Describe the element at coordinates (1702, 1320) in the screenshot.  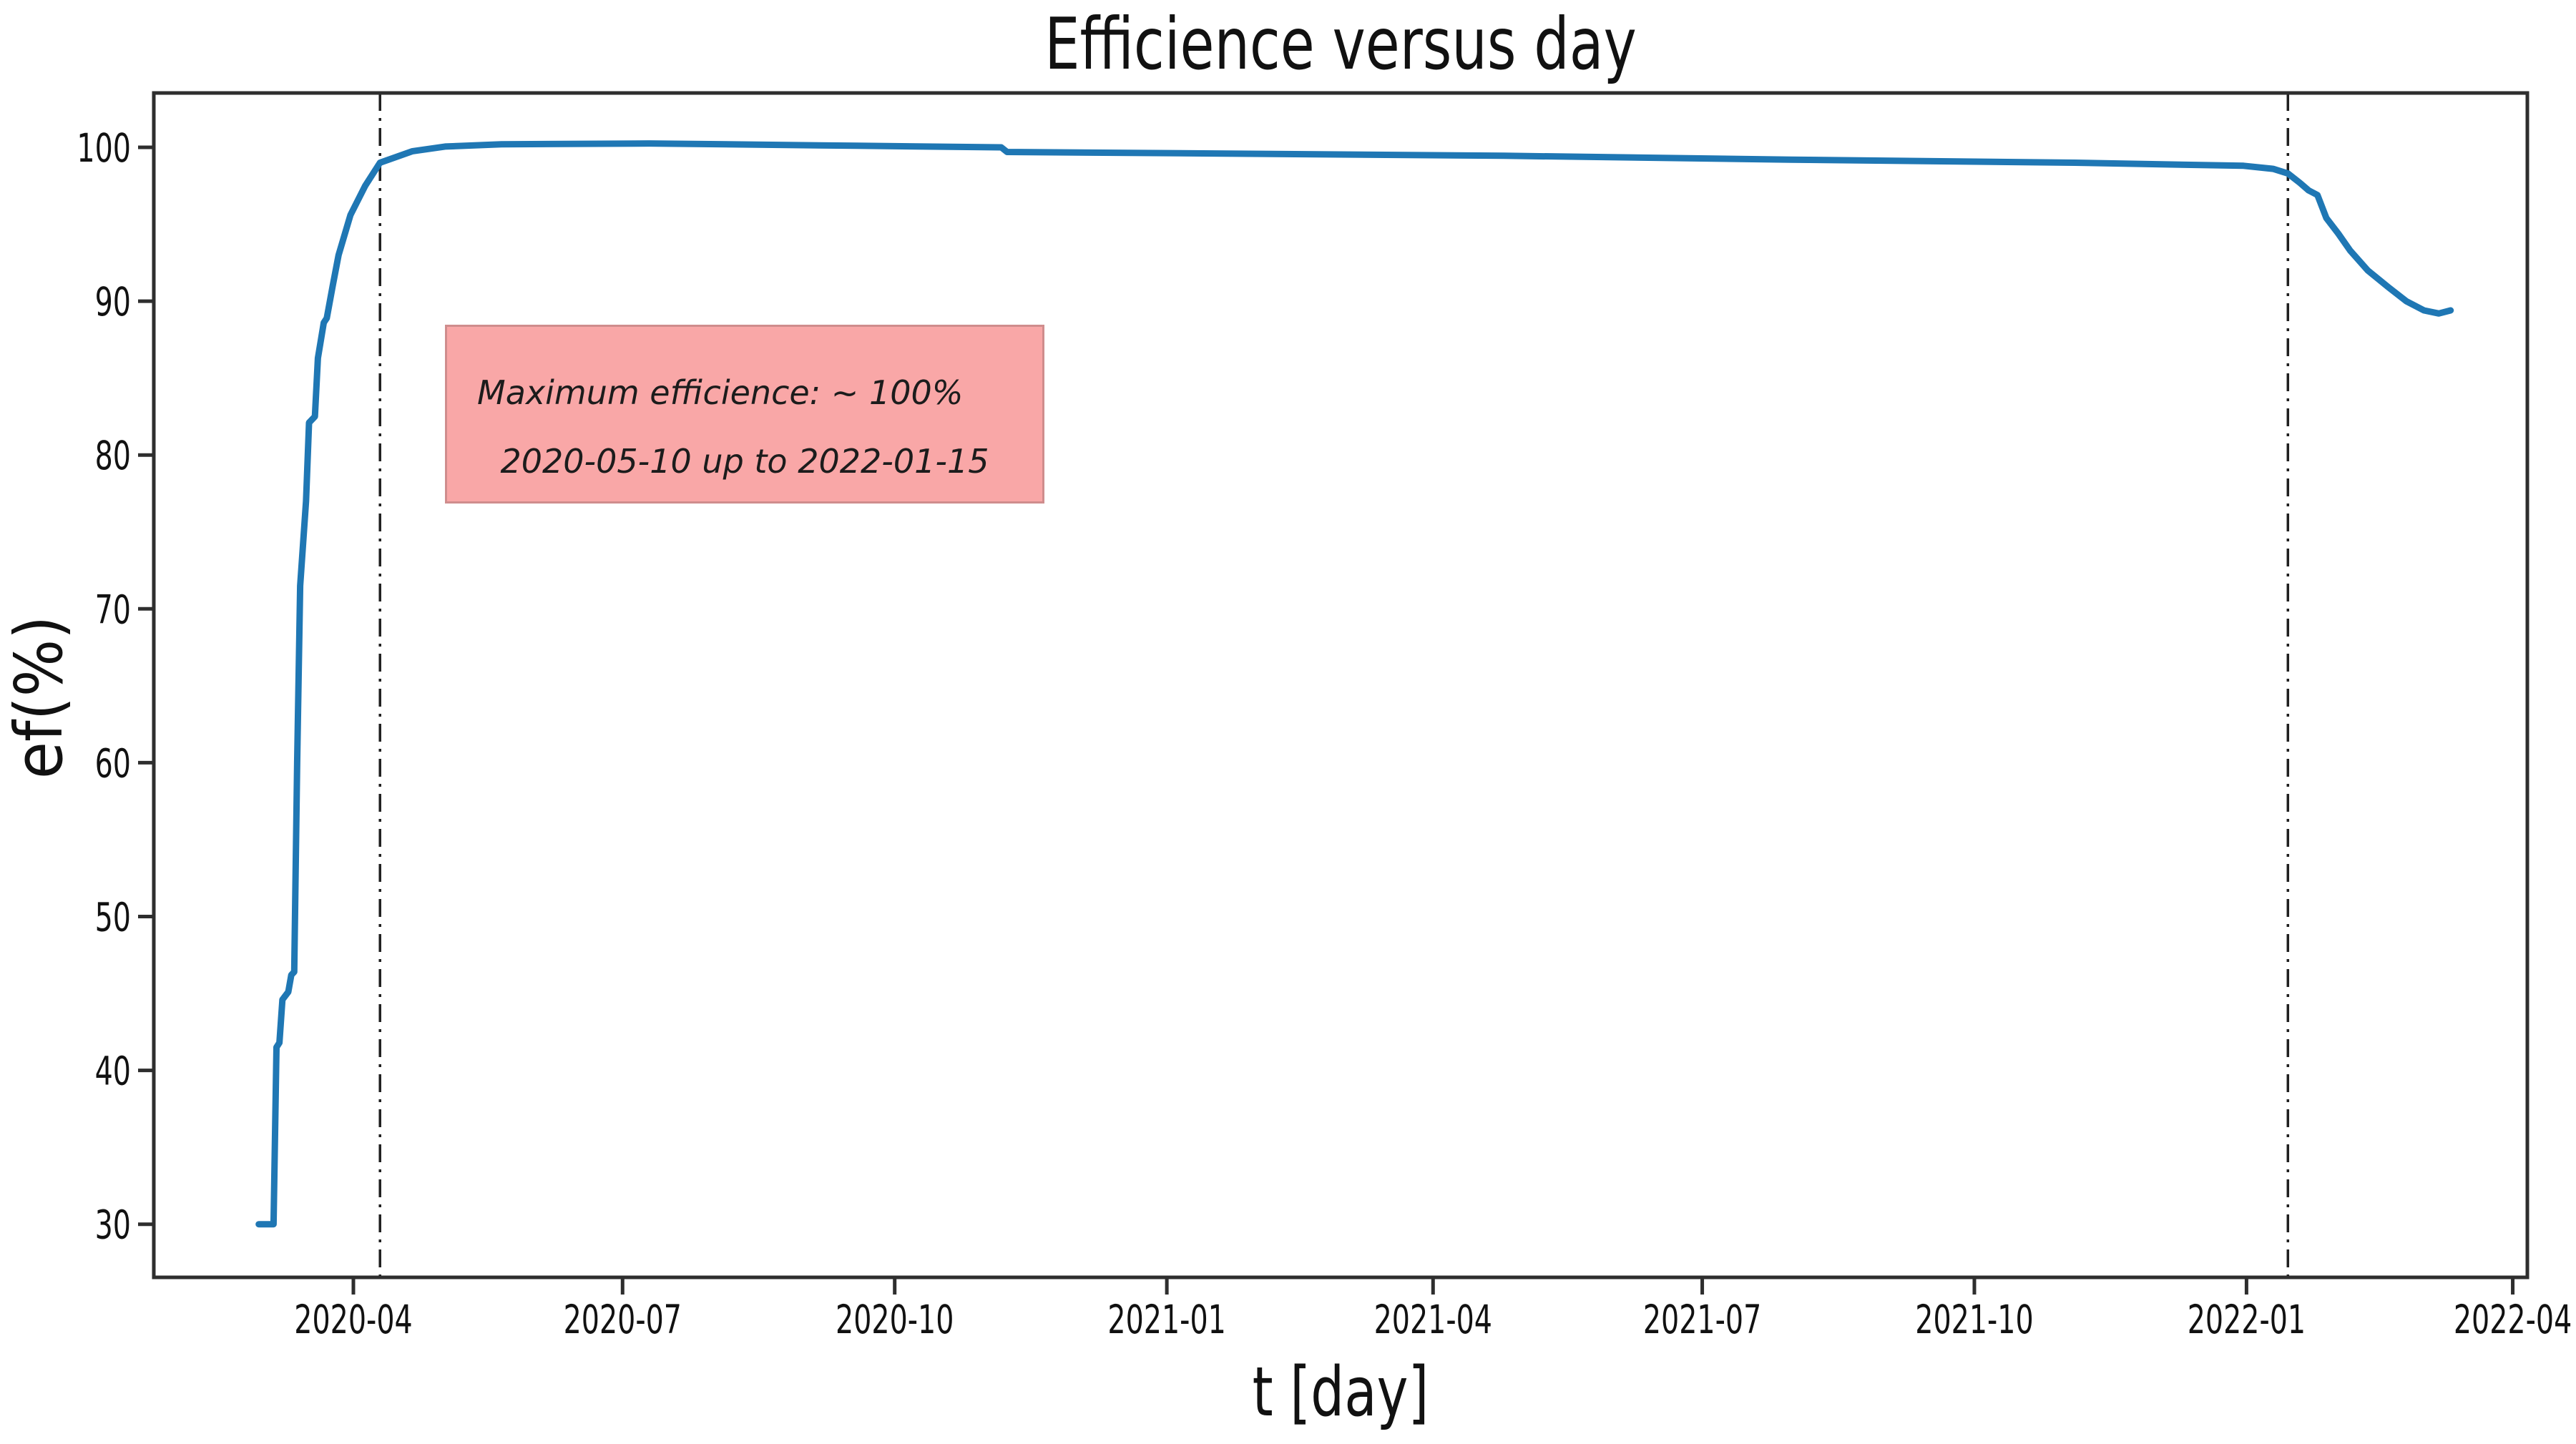
I see `x-tick-label: 2021-07` at that location.